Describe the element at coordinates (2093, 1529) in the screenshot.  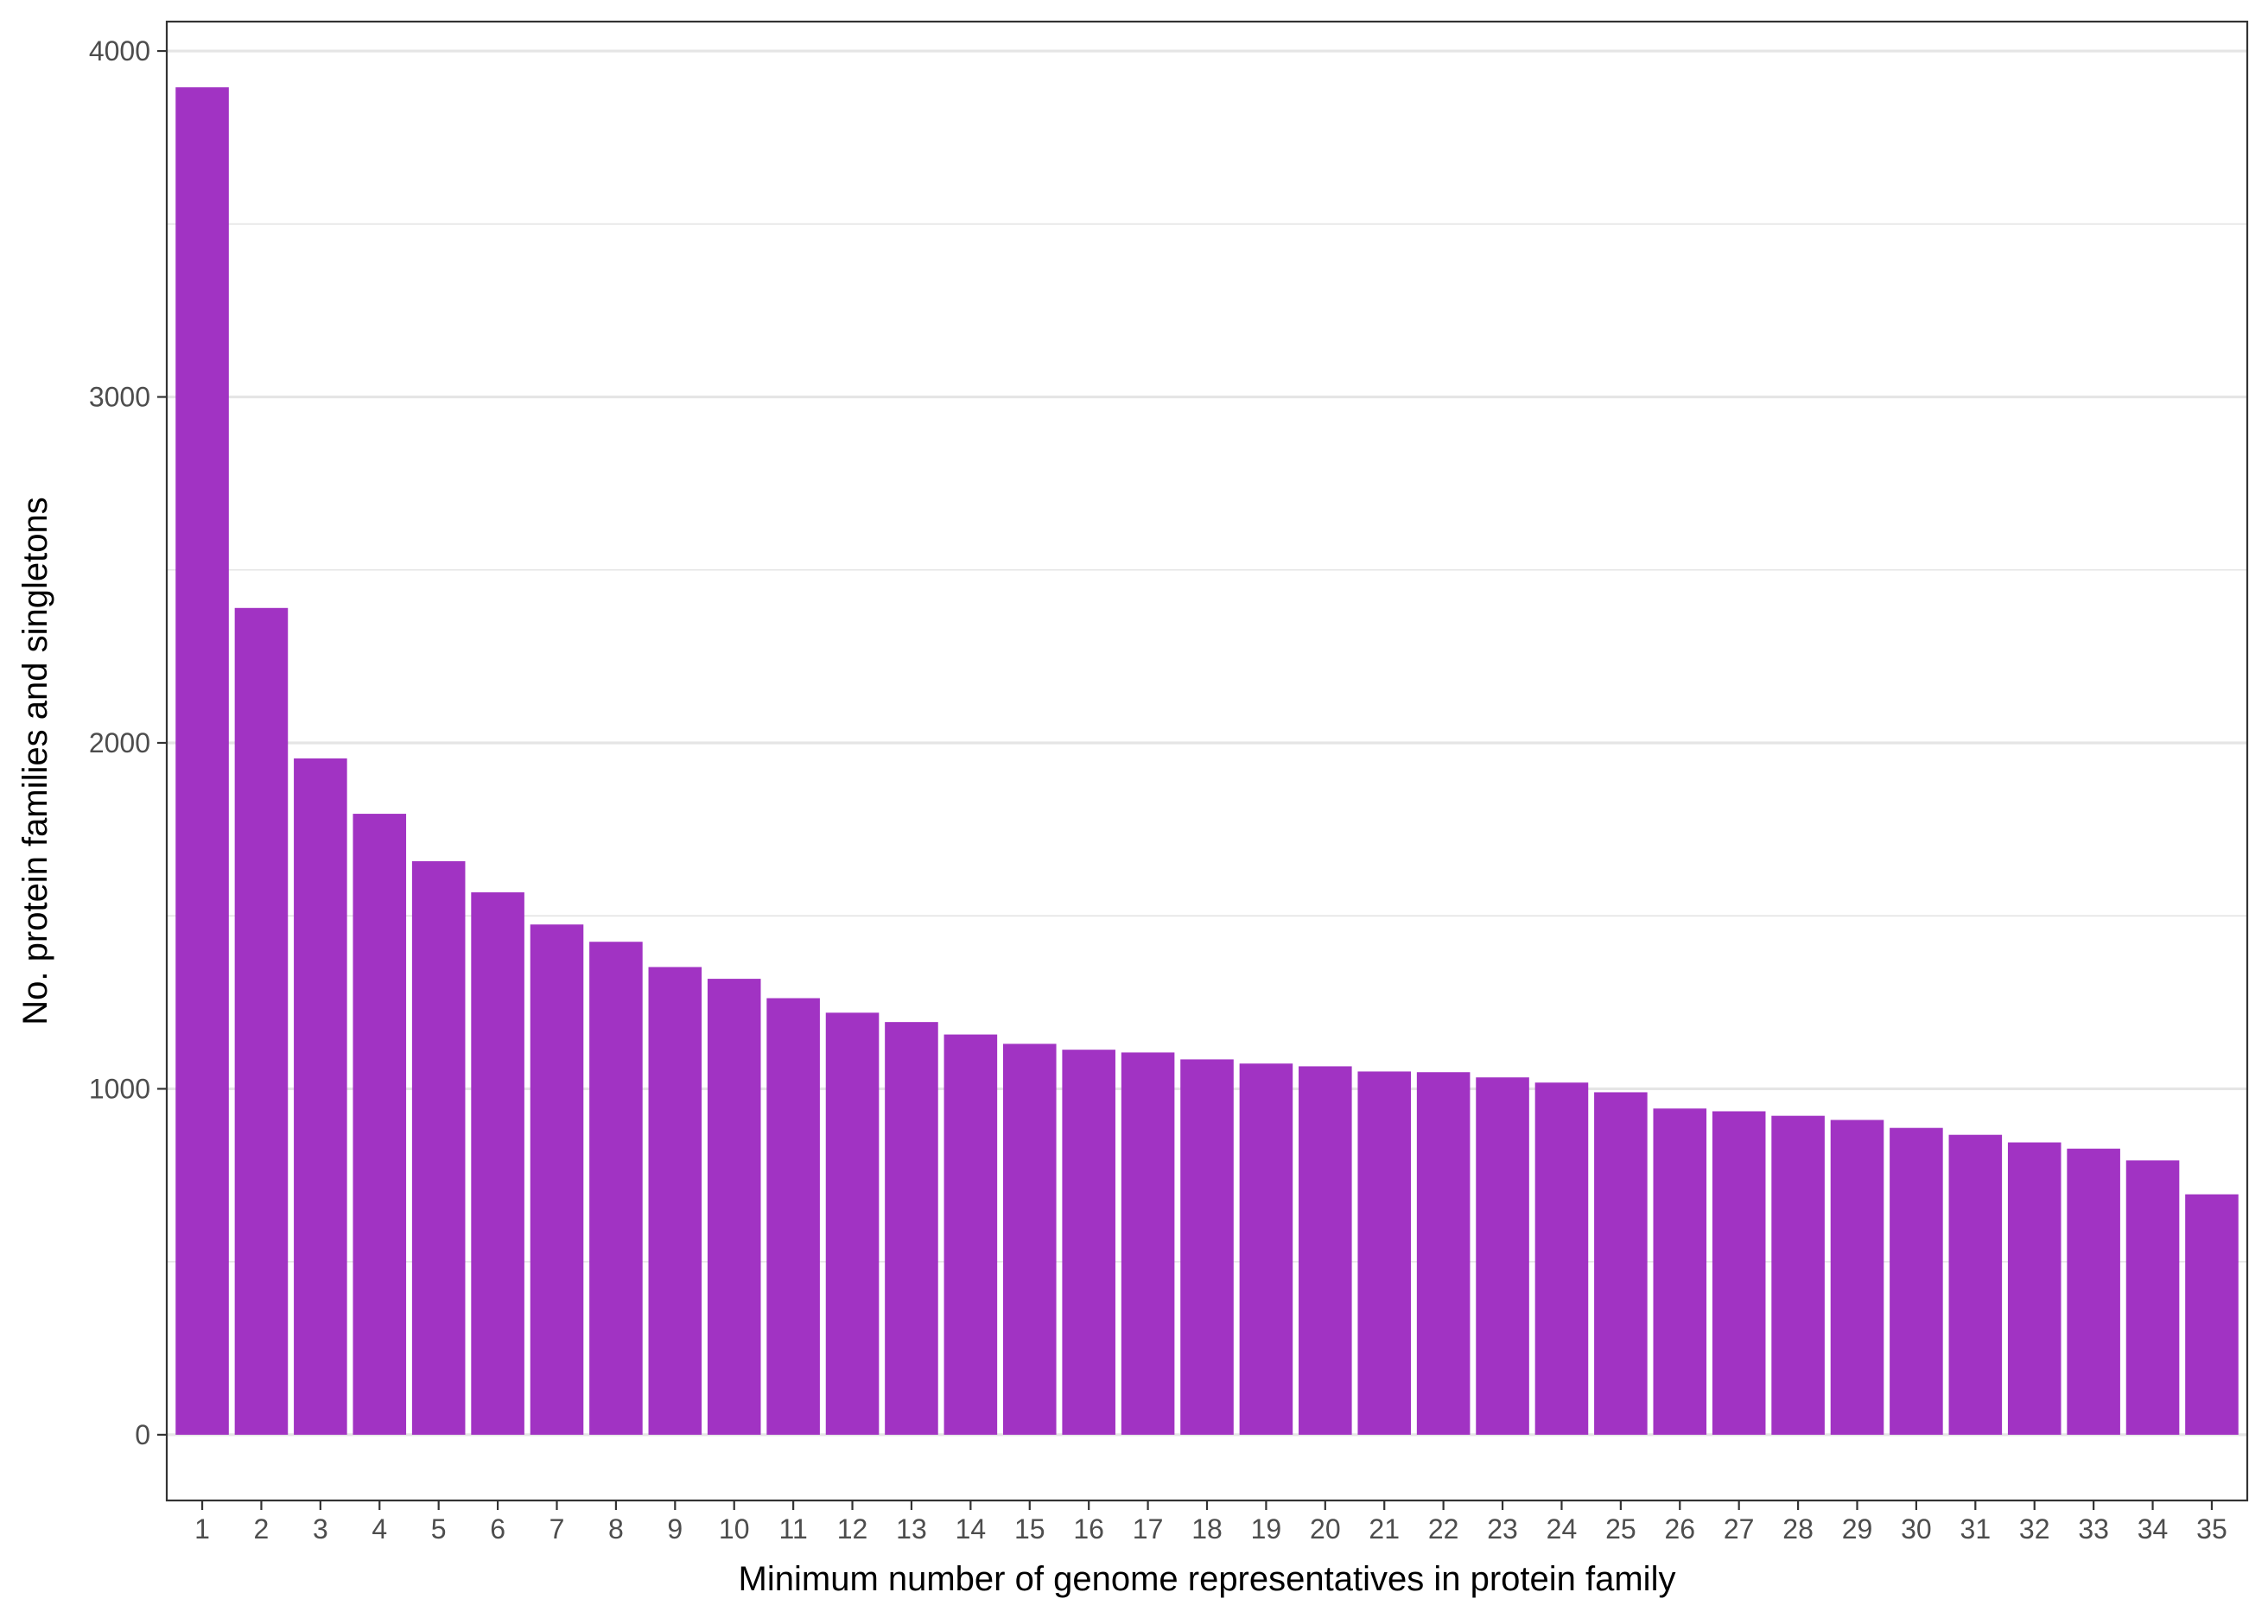
I see `x-tick-label: 33` at that location.